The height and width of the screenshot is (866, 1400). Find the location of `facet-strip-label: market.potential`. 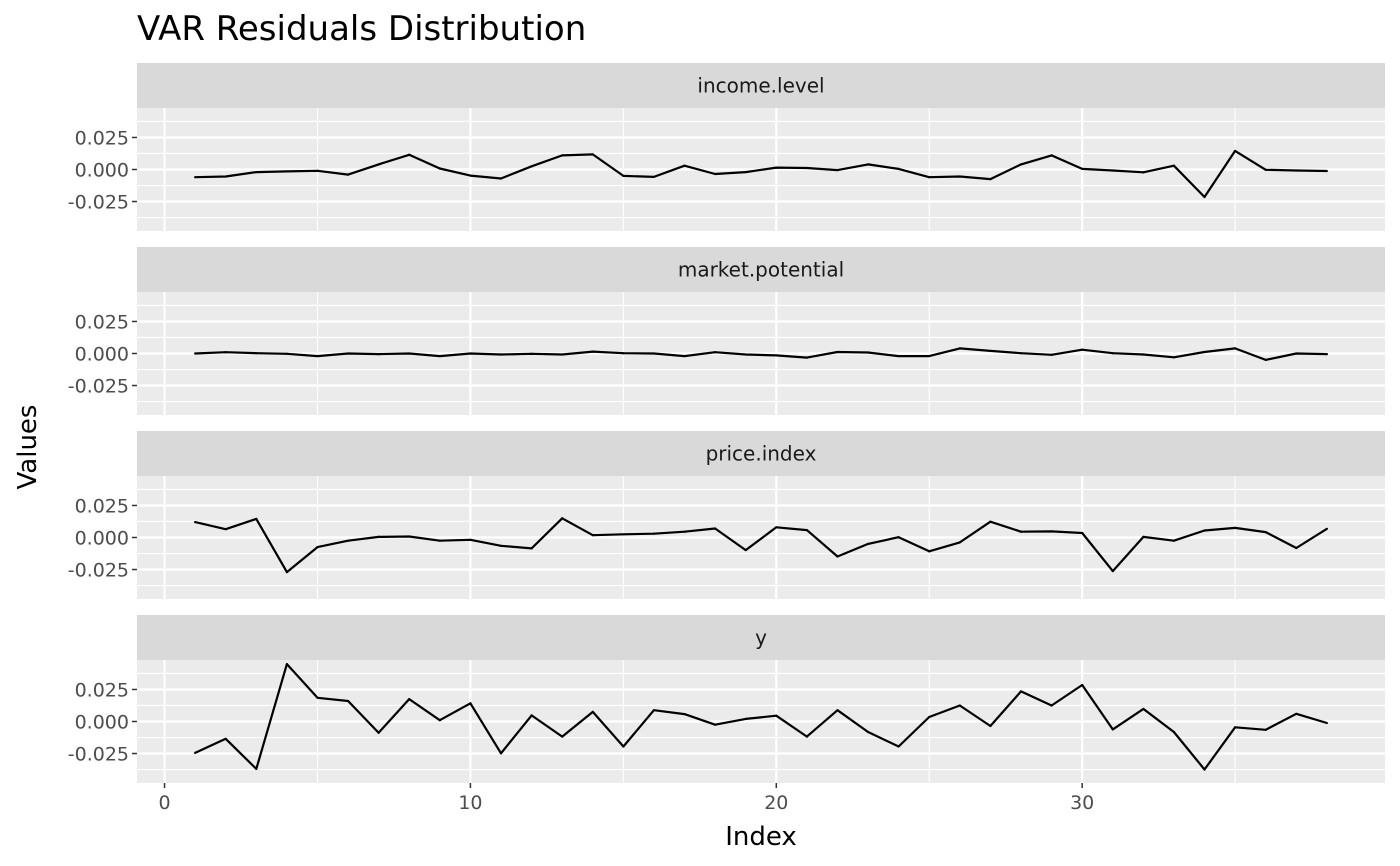

facet-strip-label: market.potential is located at coordinates (761, 270).